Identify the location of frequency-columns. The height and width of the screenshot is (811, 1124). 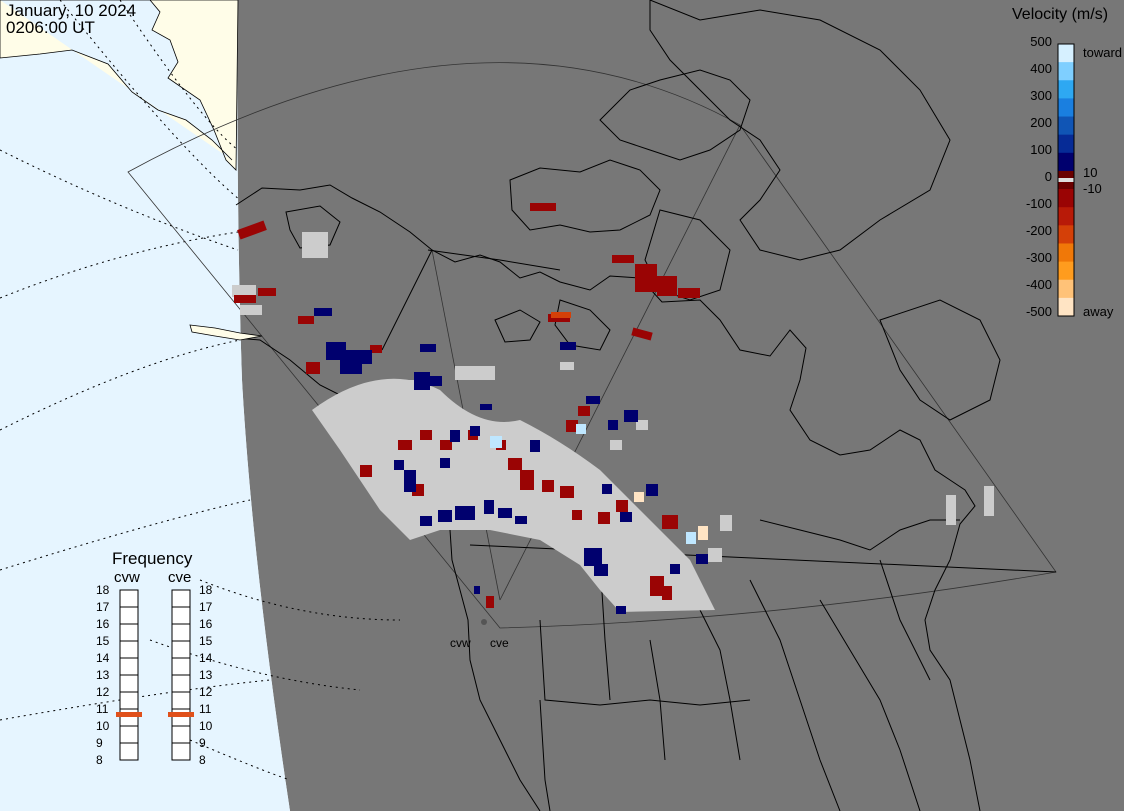
(155, 675).